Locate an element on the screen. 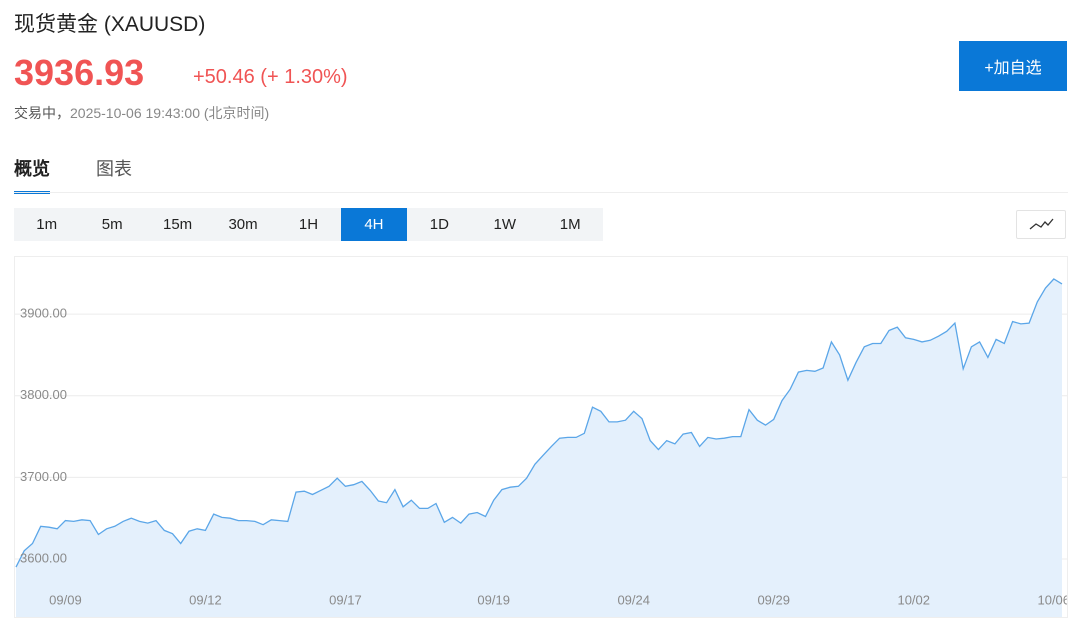 Image resolution: width=1080 pixels, height=630 pixels. y-tick-label: 3600.00 is located at coordinates (43, 557).